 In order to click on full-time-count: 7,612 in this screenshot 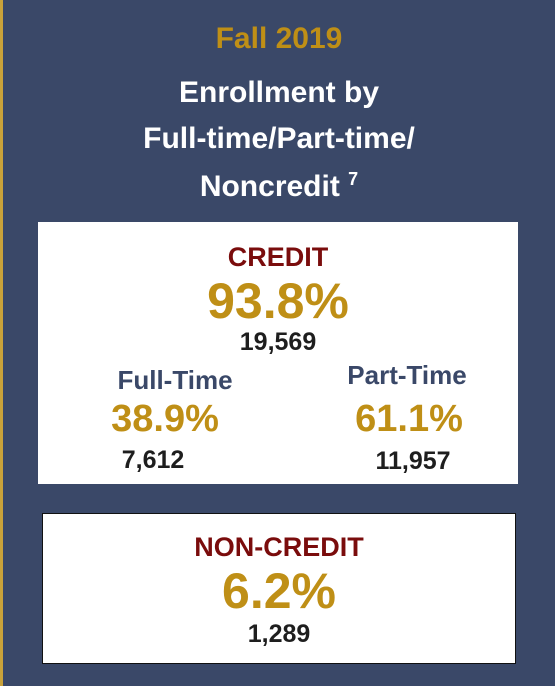, I will do `click(153, 460)`.